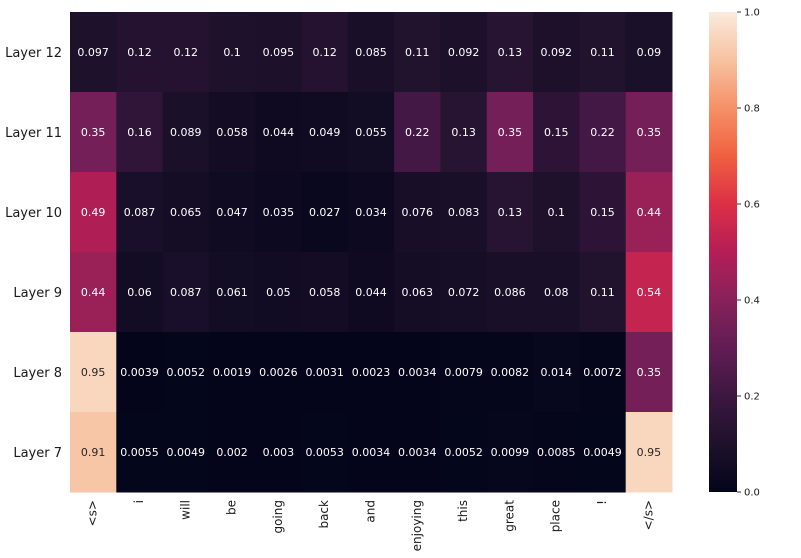 This screenshot has height=558, width=801. What do you see at coordinates (510, 292) in the screenshot?
I see `cell-value-label: 0.086` at bounding box center [510, 292].